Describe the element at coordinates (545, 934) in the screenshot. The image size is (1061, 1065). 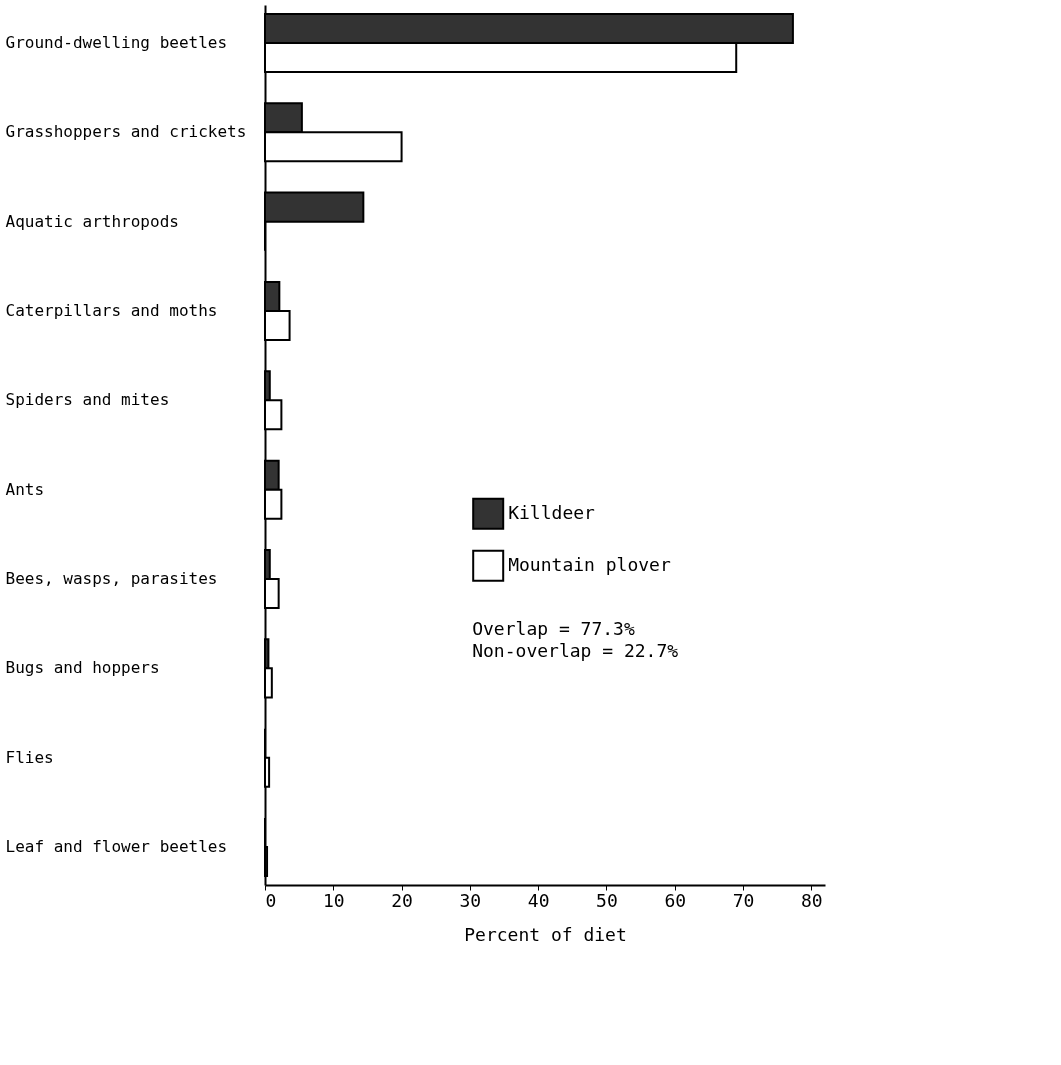
I see `x-axis-title: Percent of diet` at that location.